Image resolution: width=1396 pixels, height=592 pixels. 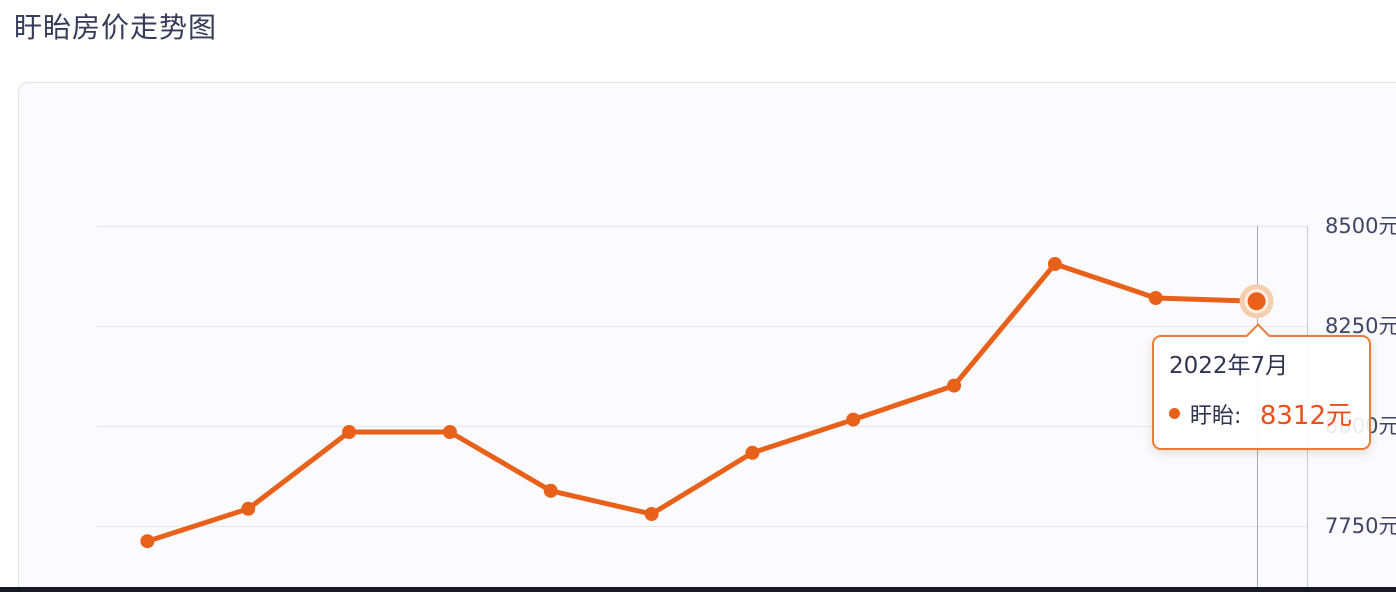 What do you see at coordinates (1360, 526) in the screenshot?
I see `y-axis-label: 7750元` at bounding box center [1360, 526].